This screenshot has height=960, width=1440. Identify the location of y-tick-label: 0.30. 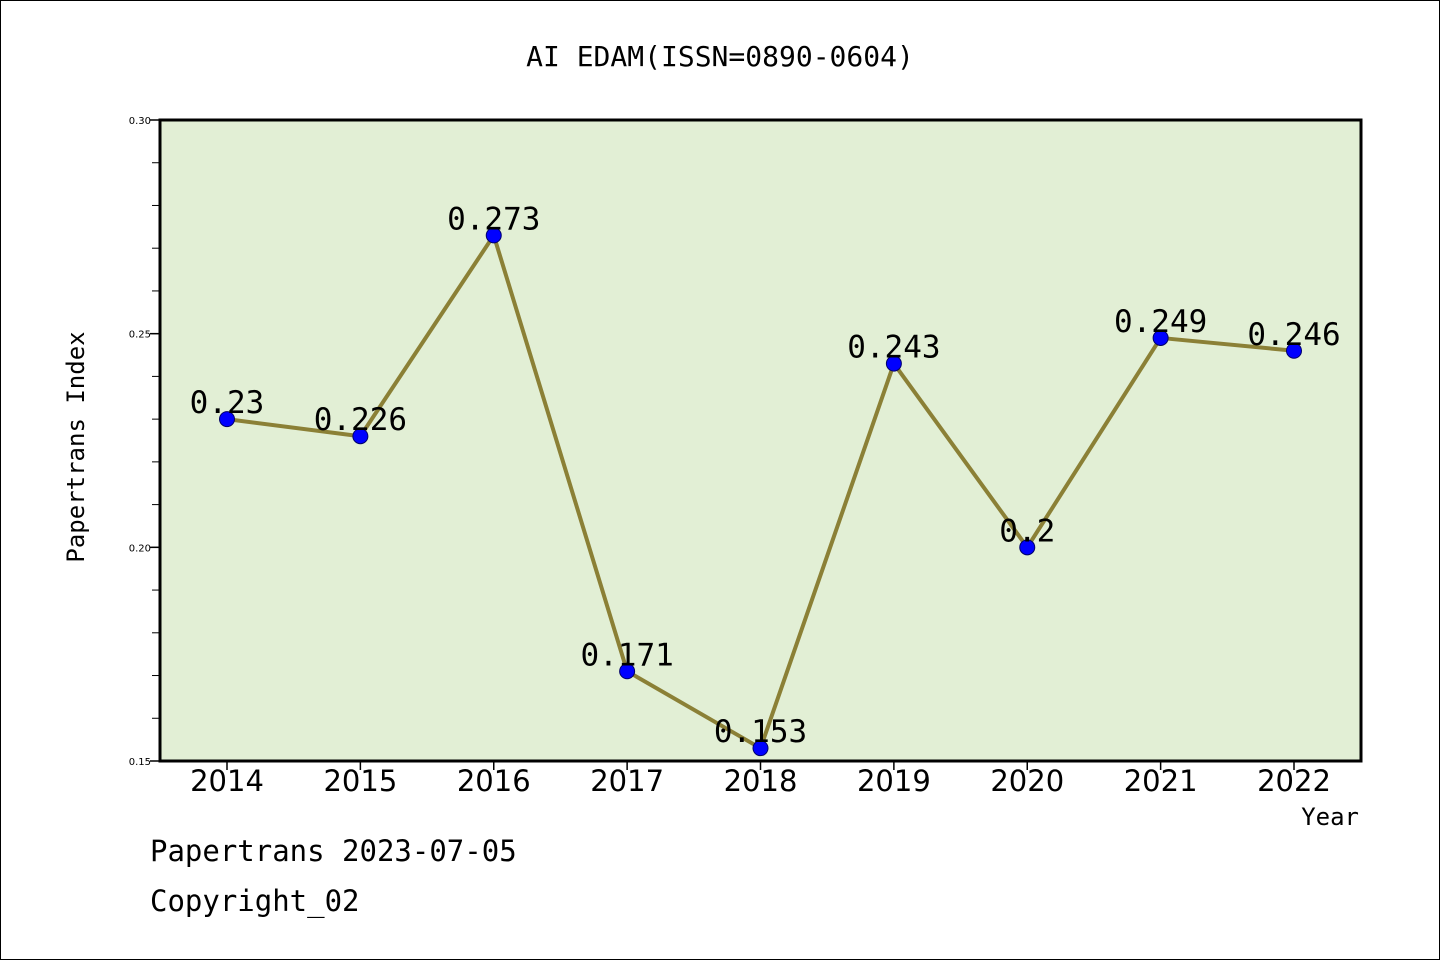
(140, 121).